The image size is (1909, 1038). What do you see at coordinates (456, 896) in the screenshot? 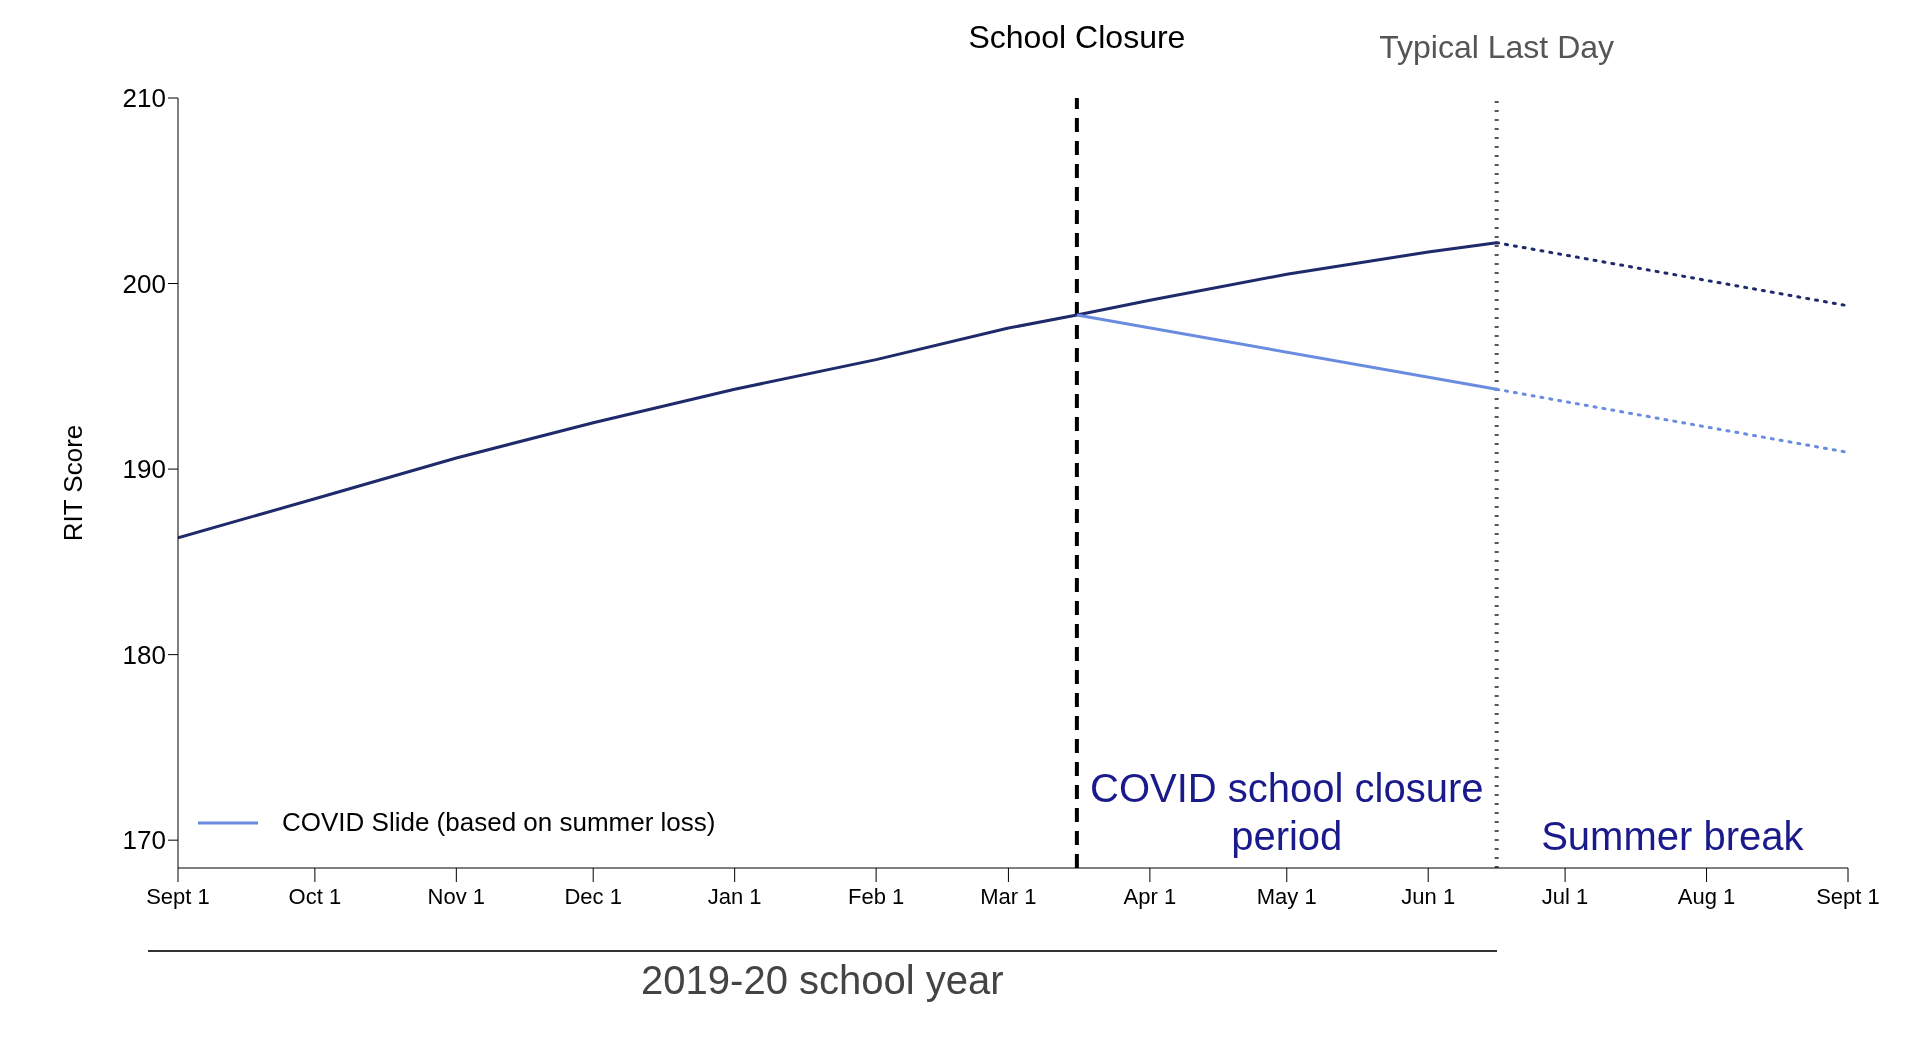
I see `x-tick-label: Nov 1` at bounding box center [456, 896].